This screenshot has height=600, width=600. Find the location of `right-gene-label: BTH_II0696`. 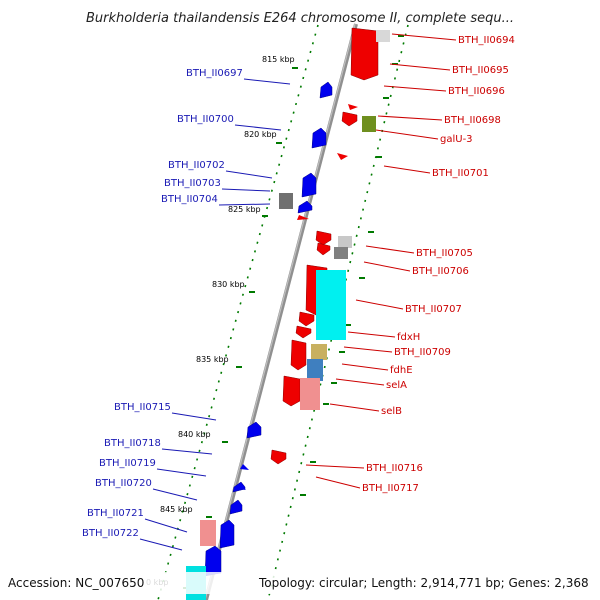

right-gene-label: BTH_II0696 is located at coordinates (476, 91).